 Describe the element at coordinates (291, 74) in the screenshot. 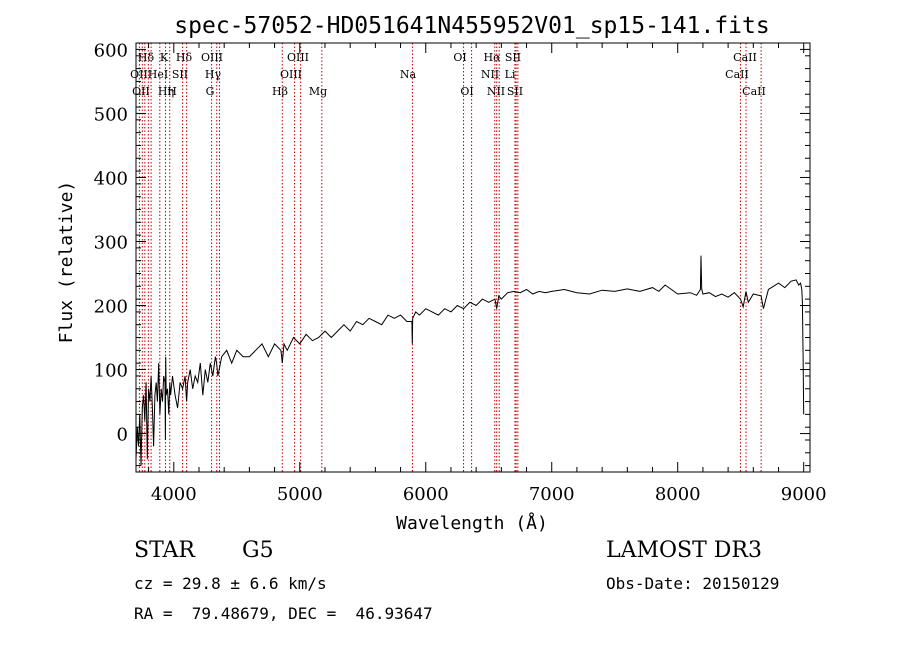

I see `line-label-1-4: OIII` at that location.